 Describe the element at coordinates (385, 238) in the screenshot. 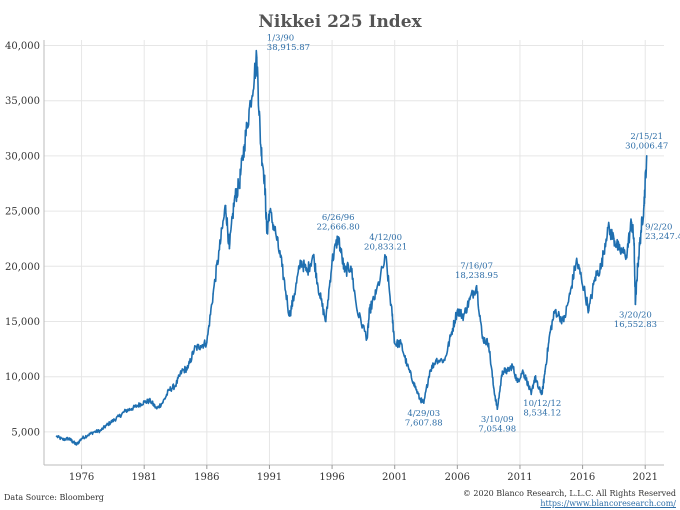

I see `annotation-date: 4/12/00` at that location.